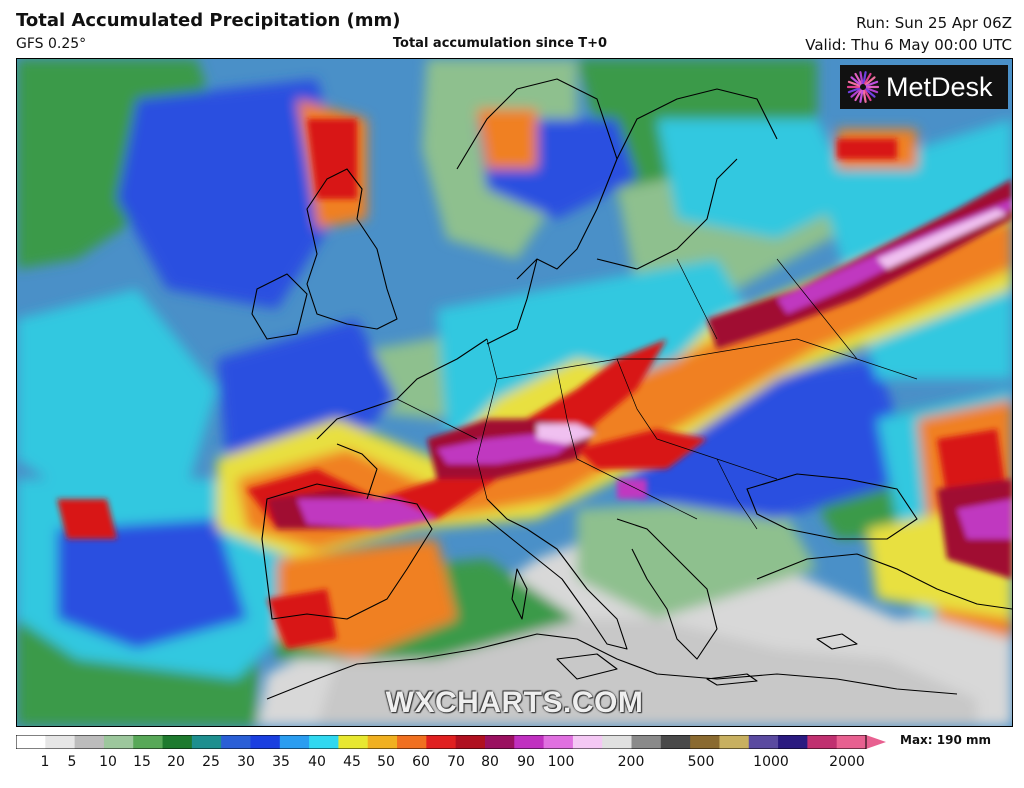 The height and width of the screenshot is (788, 1024). I want to click on model-label: GFS 0.25°, so click(51, 44).